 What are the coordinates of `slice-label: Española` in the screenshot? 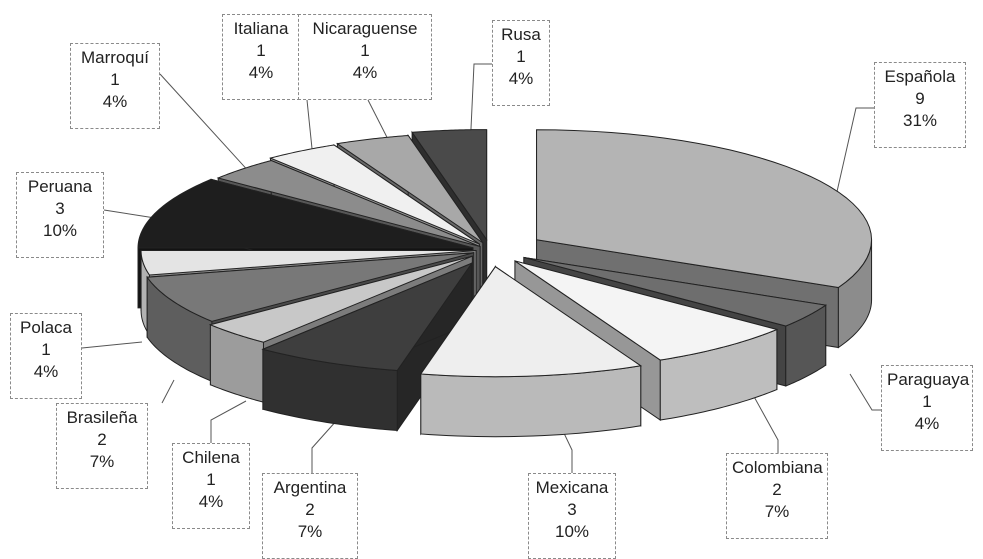 It's located at (920, 76).